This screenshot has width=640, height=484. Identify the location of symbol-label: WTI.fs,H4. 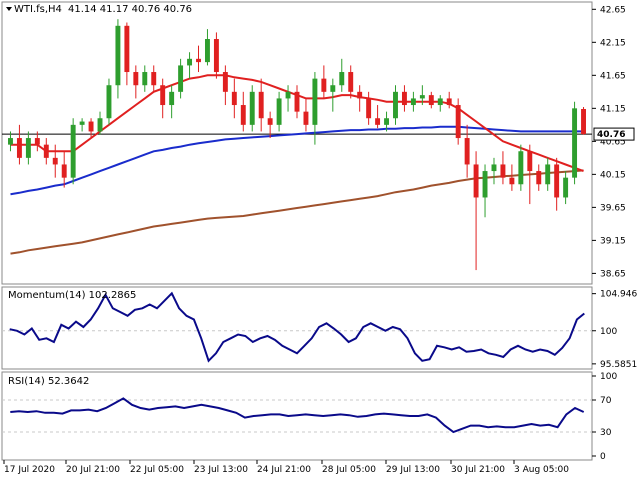
(38, 9).